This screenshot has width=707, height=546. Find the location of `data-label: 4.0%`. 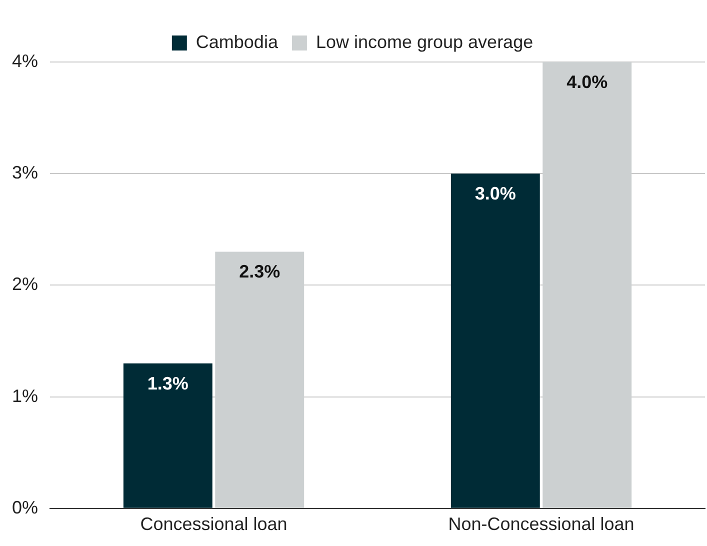

data-label: 4.0% is located at coordinates (587, 82).